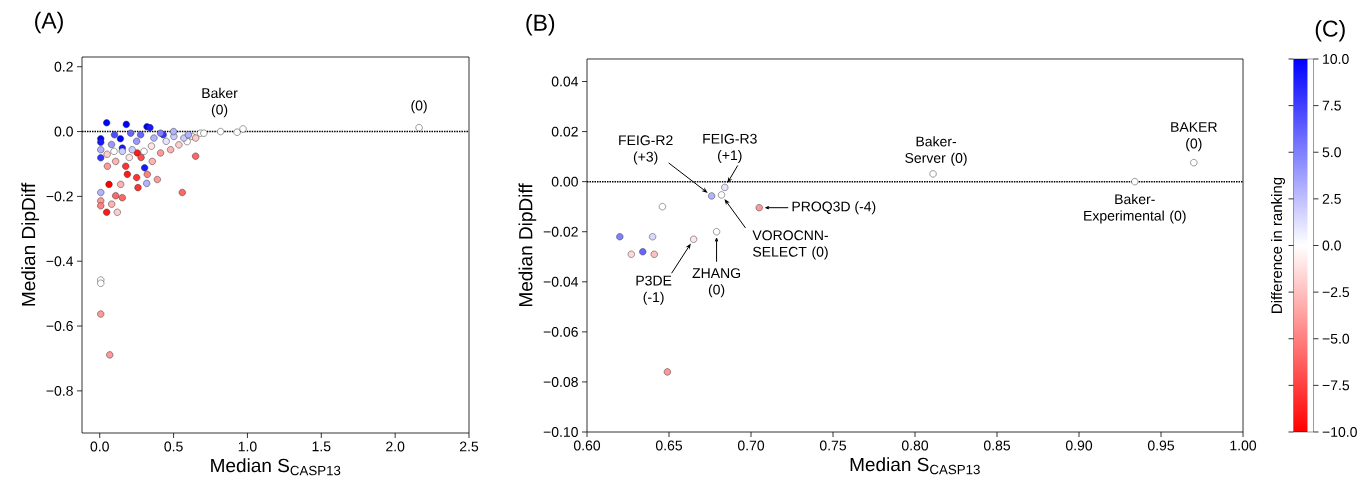 This screenshot has height=491, width=1357. Describe the element at coordinates (1331, 198) in the screenshot. I see `color-bar-label: 2.5` at that location.